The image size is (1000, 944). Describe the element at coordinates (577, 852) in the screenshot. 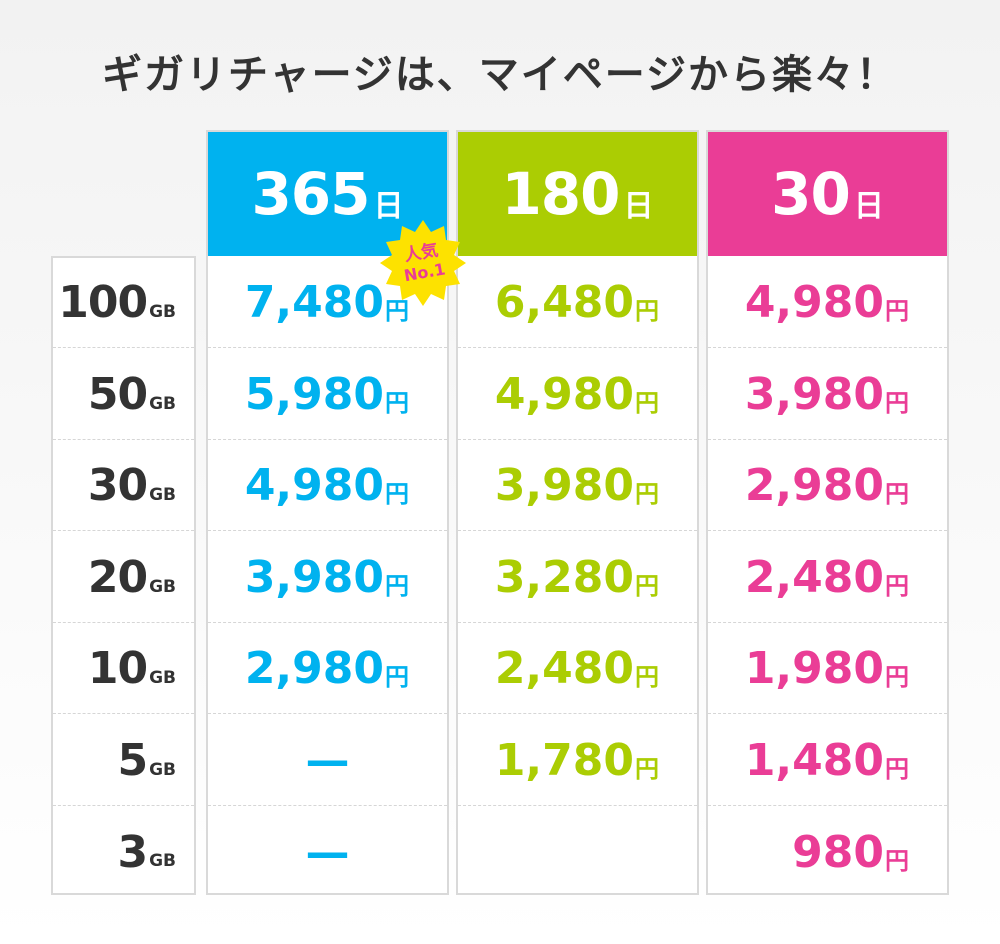

I see `price-row-empty` at that location.